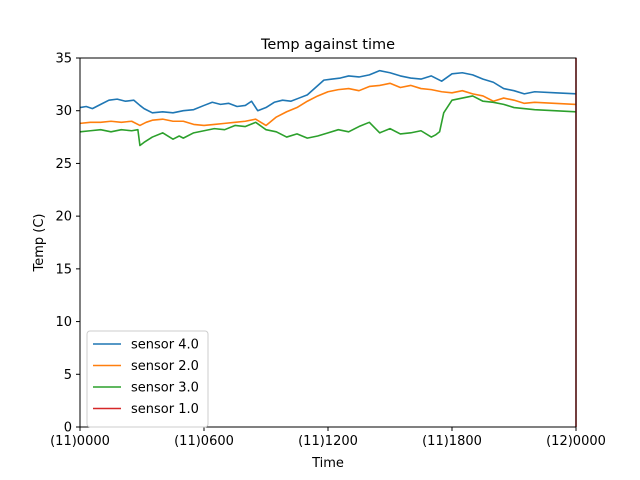 The image size is (640, 480). Describe the element at coordinates (68, 375) in the screenshot. I see `y-tick-label: 5` at that location.